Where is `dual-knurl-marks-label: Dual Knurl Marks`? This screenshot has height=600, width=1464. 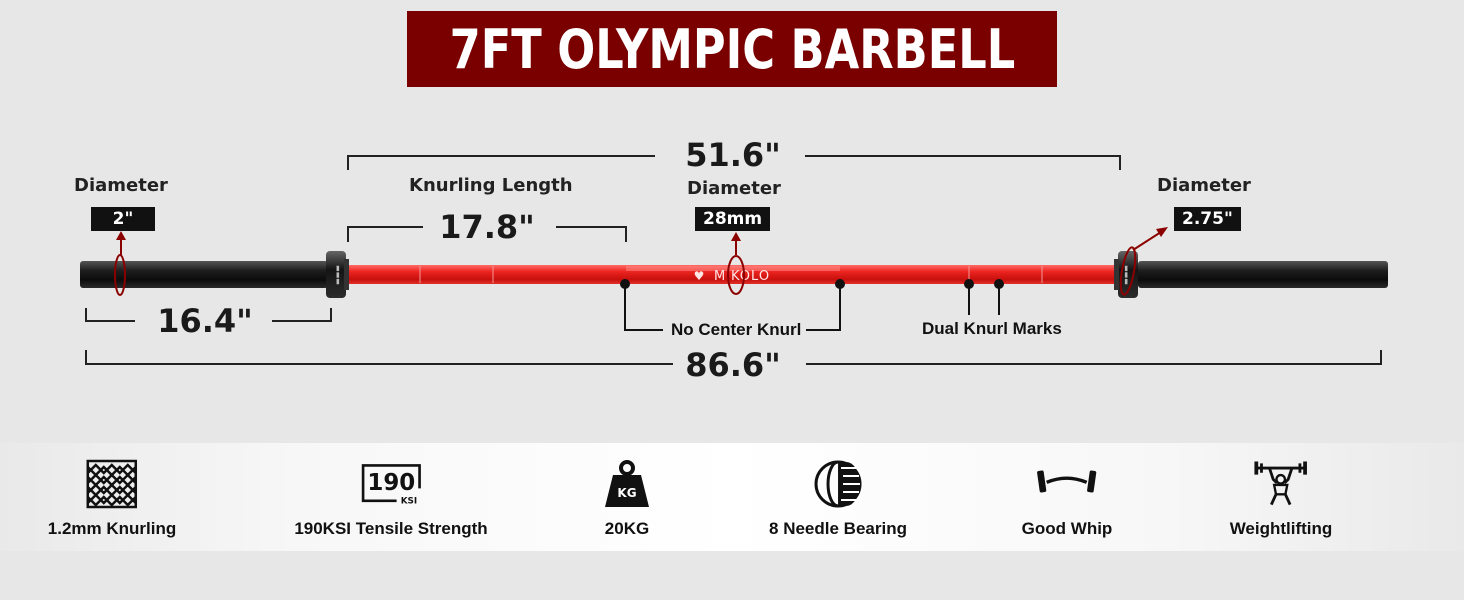 dual-knurl-marks-label: Dual Knurl Marks is located at coordinates (992, 328).